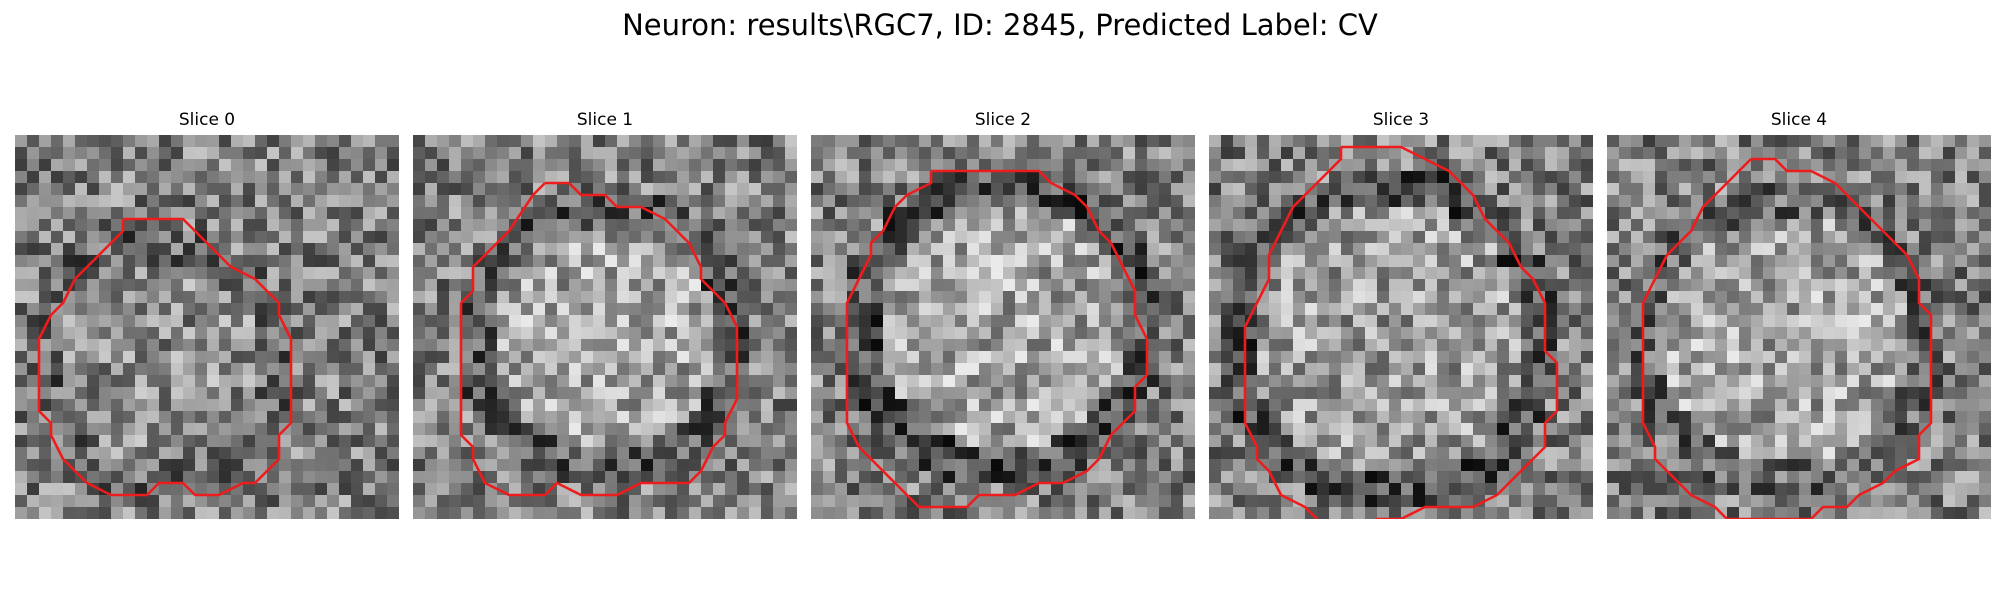  I want to click on slice-title: Slice 0, so click(207, 120).